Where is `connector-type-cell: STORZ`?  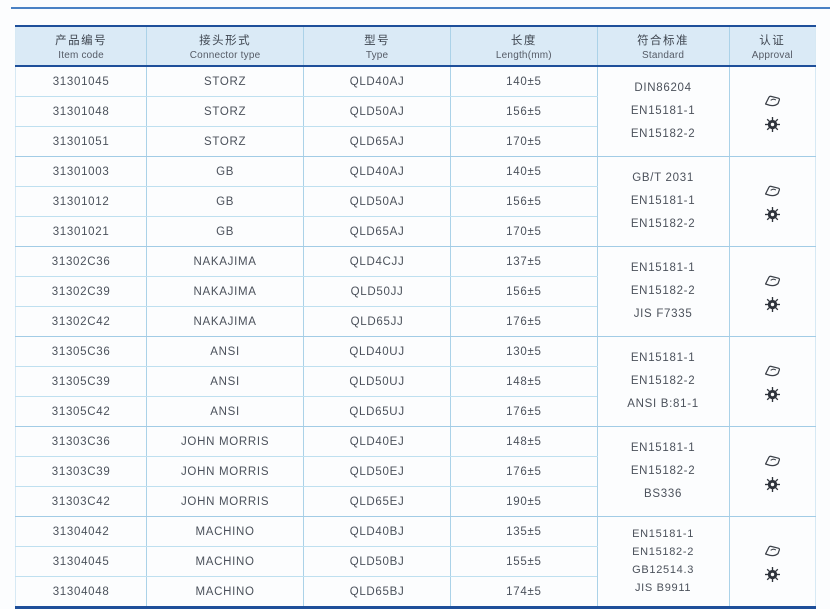 connector-type-cell: STORZ is located at coordinates (225, 81).